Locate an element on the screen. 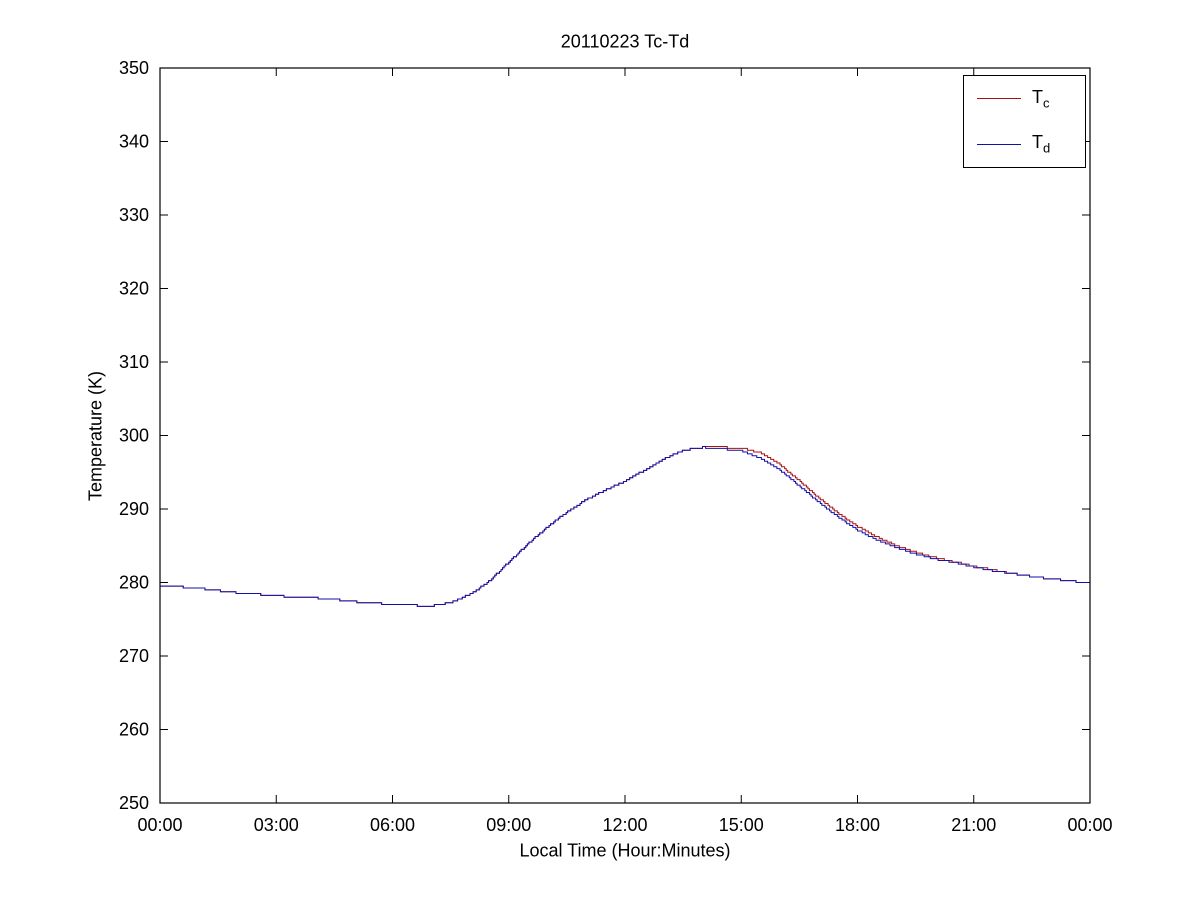 The image size is (1201, 901). svg-text: 03:00 is located at coordinates (276, 825).